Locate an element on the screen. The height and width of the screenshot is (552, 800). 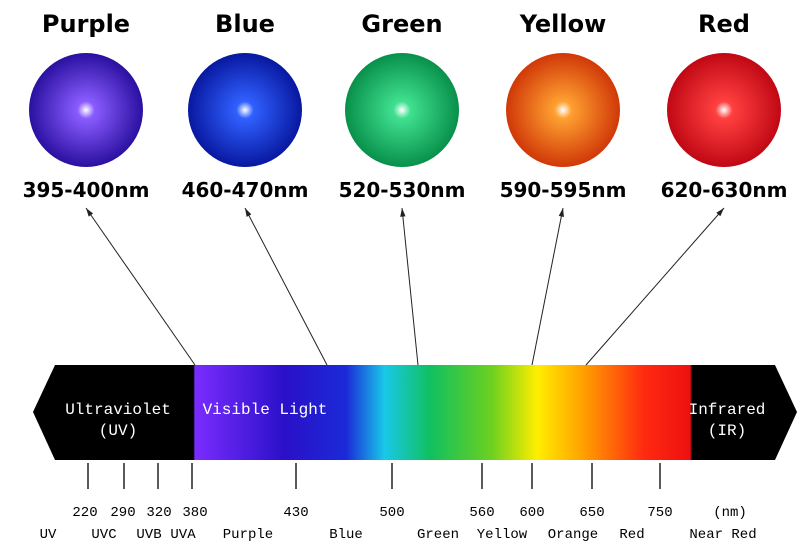
tick-label: 320 is located at coordinates (158, 513).